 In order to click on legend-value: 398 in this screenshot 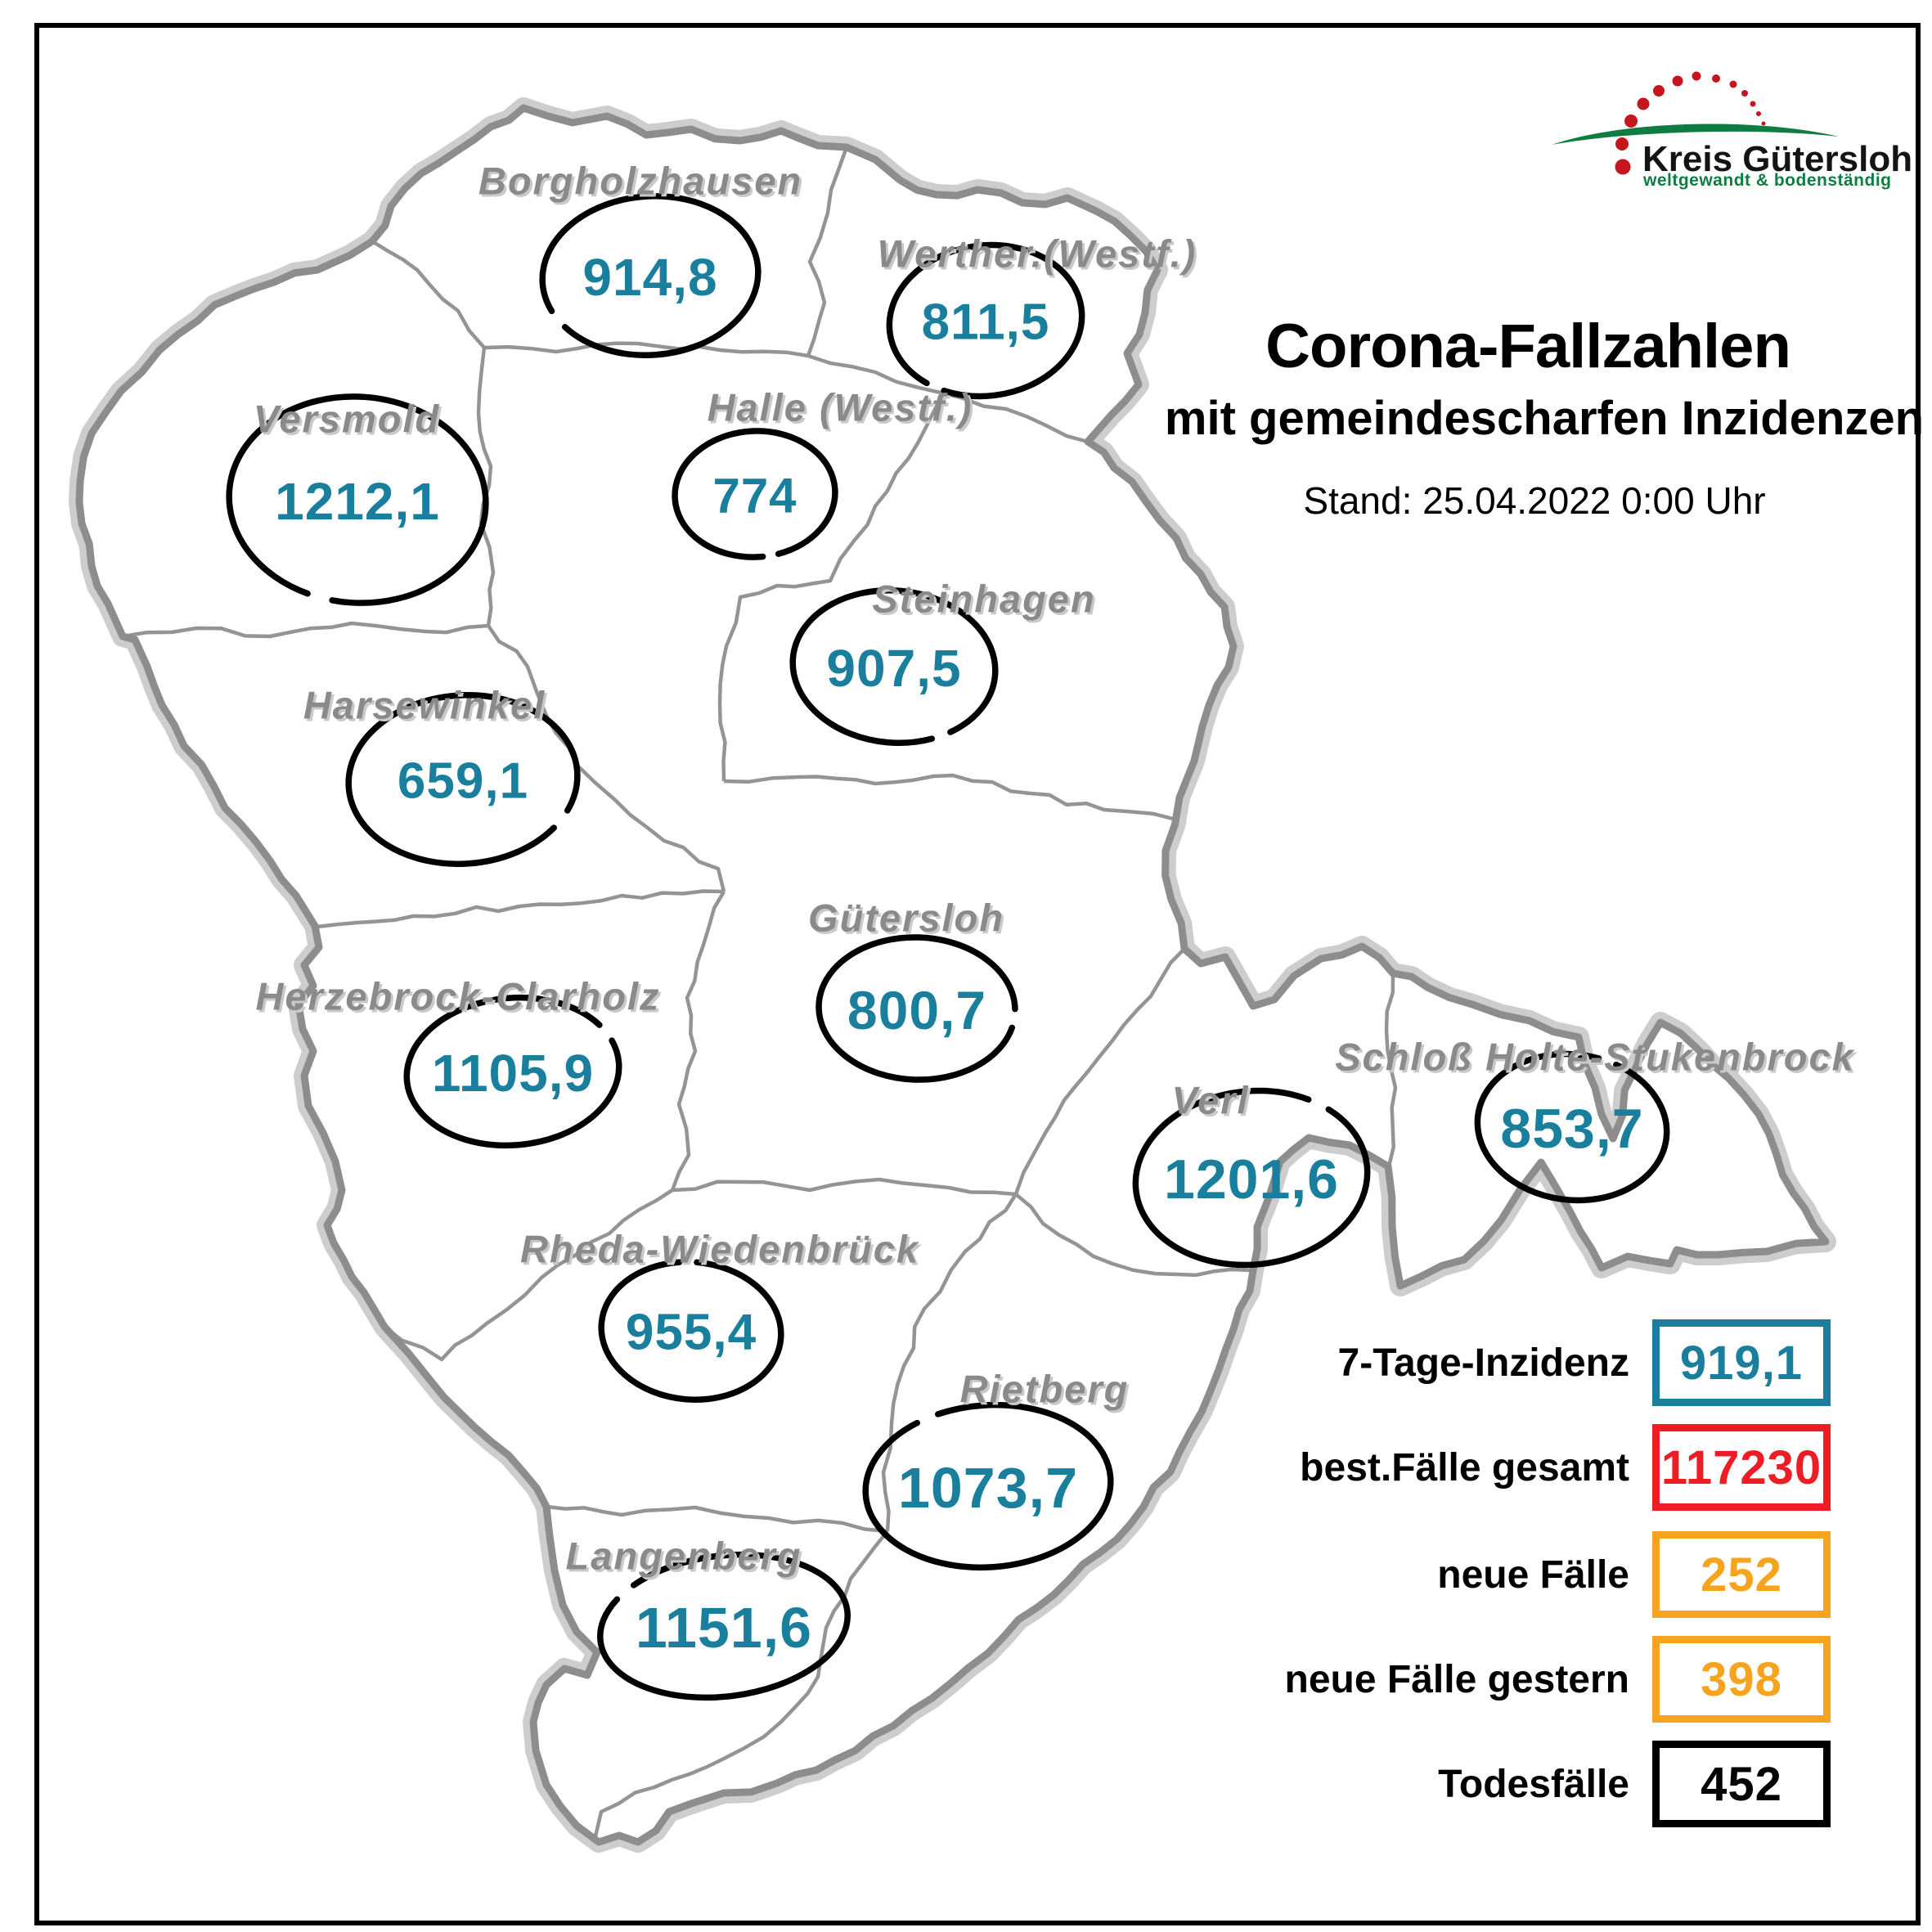, I will do `click(1742, 1679)`.